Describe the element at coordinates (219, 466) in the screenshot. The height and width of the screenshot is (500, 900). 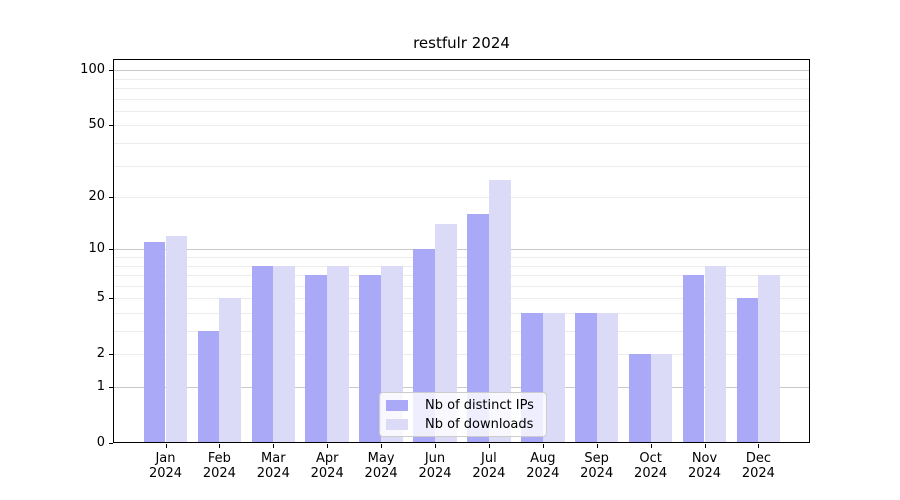
I see `x-tick-label-feb: Feb 2024` at that location.